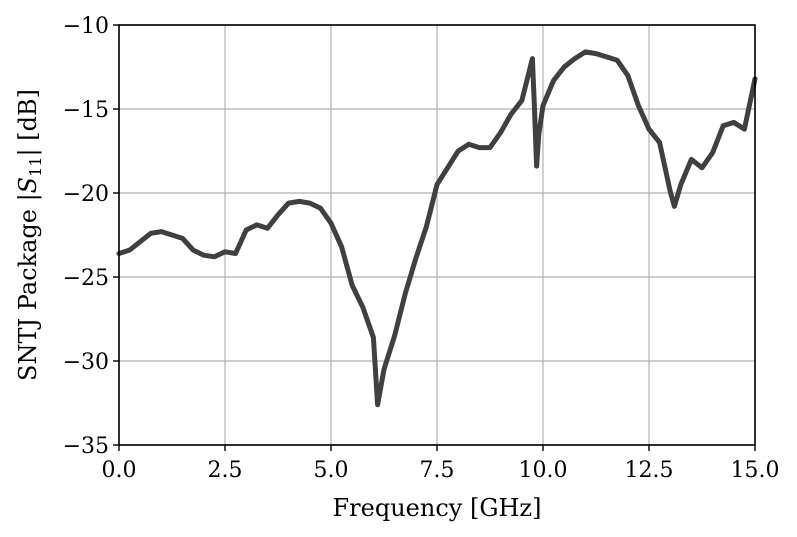  Describe the element at coordinates (35, 166) in the screenshot. I see `y-axis-label-subscript: 11` at that location.